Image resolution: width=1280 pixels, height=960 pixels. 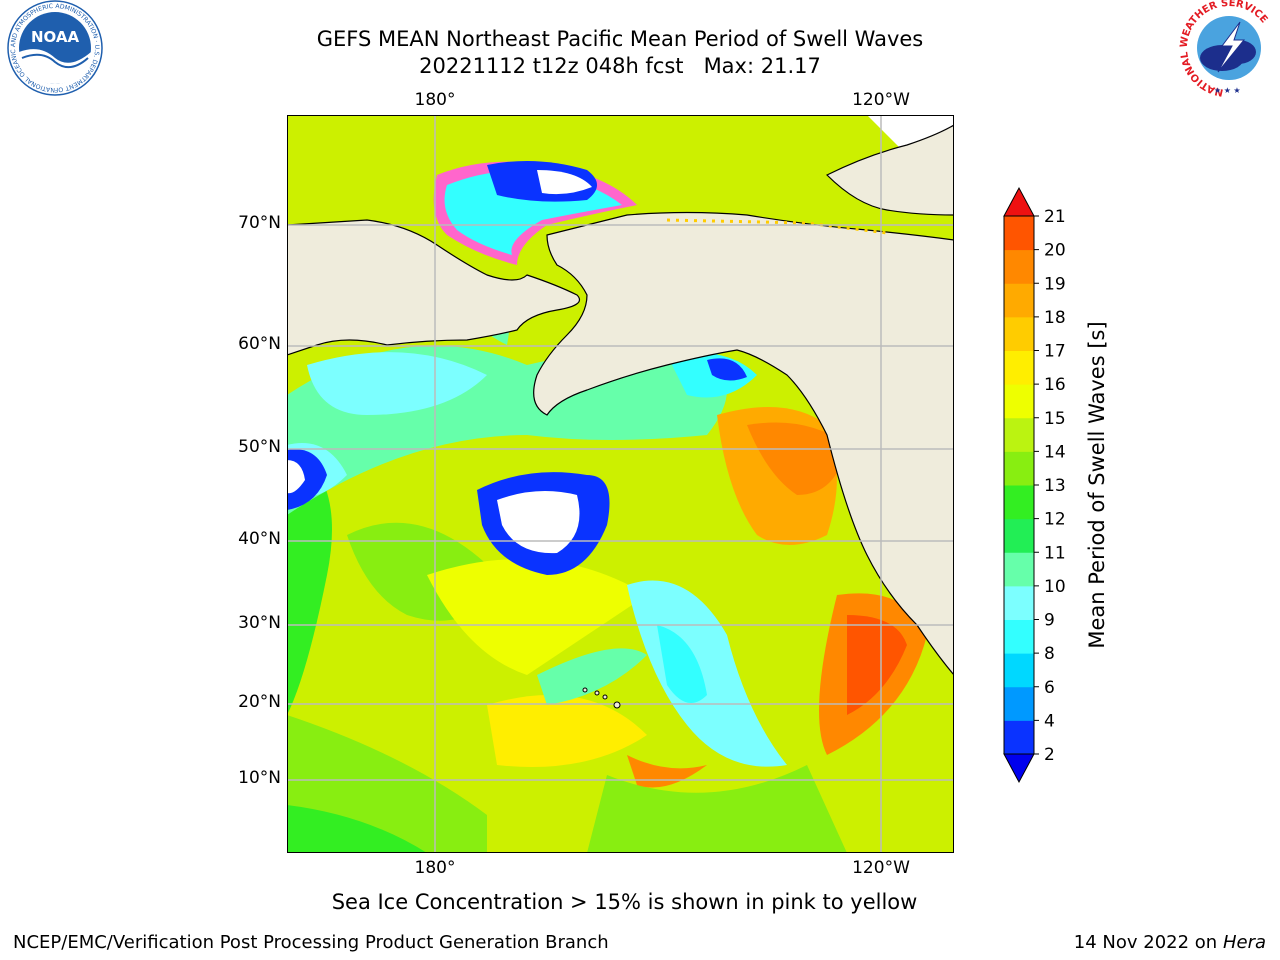 What do you see at coordinates (1055, 587) in the screenshot?
I see `colorbar-tick-label: 10` at bounding box center [1055, 587].